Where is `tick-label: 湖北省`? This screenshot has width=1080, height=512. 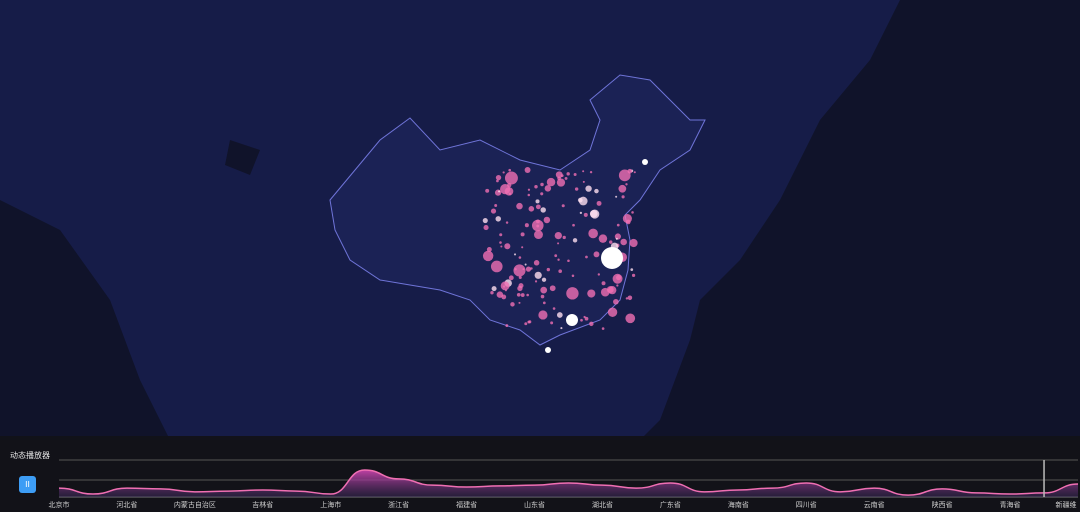
tick-label: 湖北省 is located at coordinates (602, 504).